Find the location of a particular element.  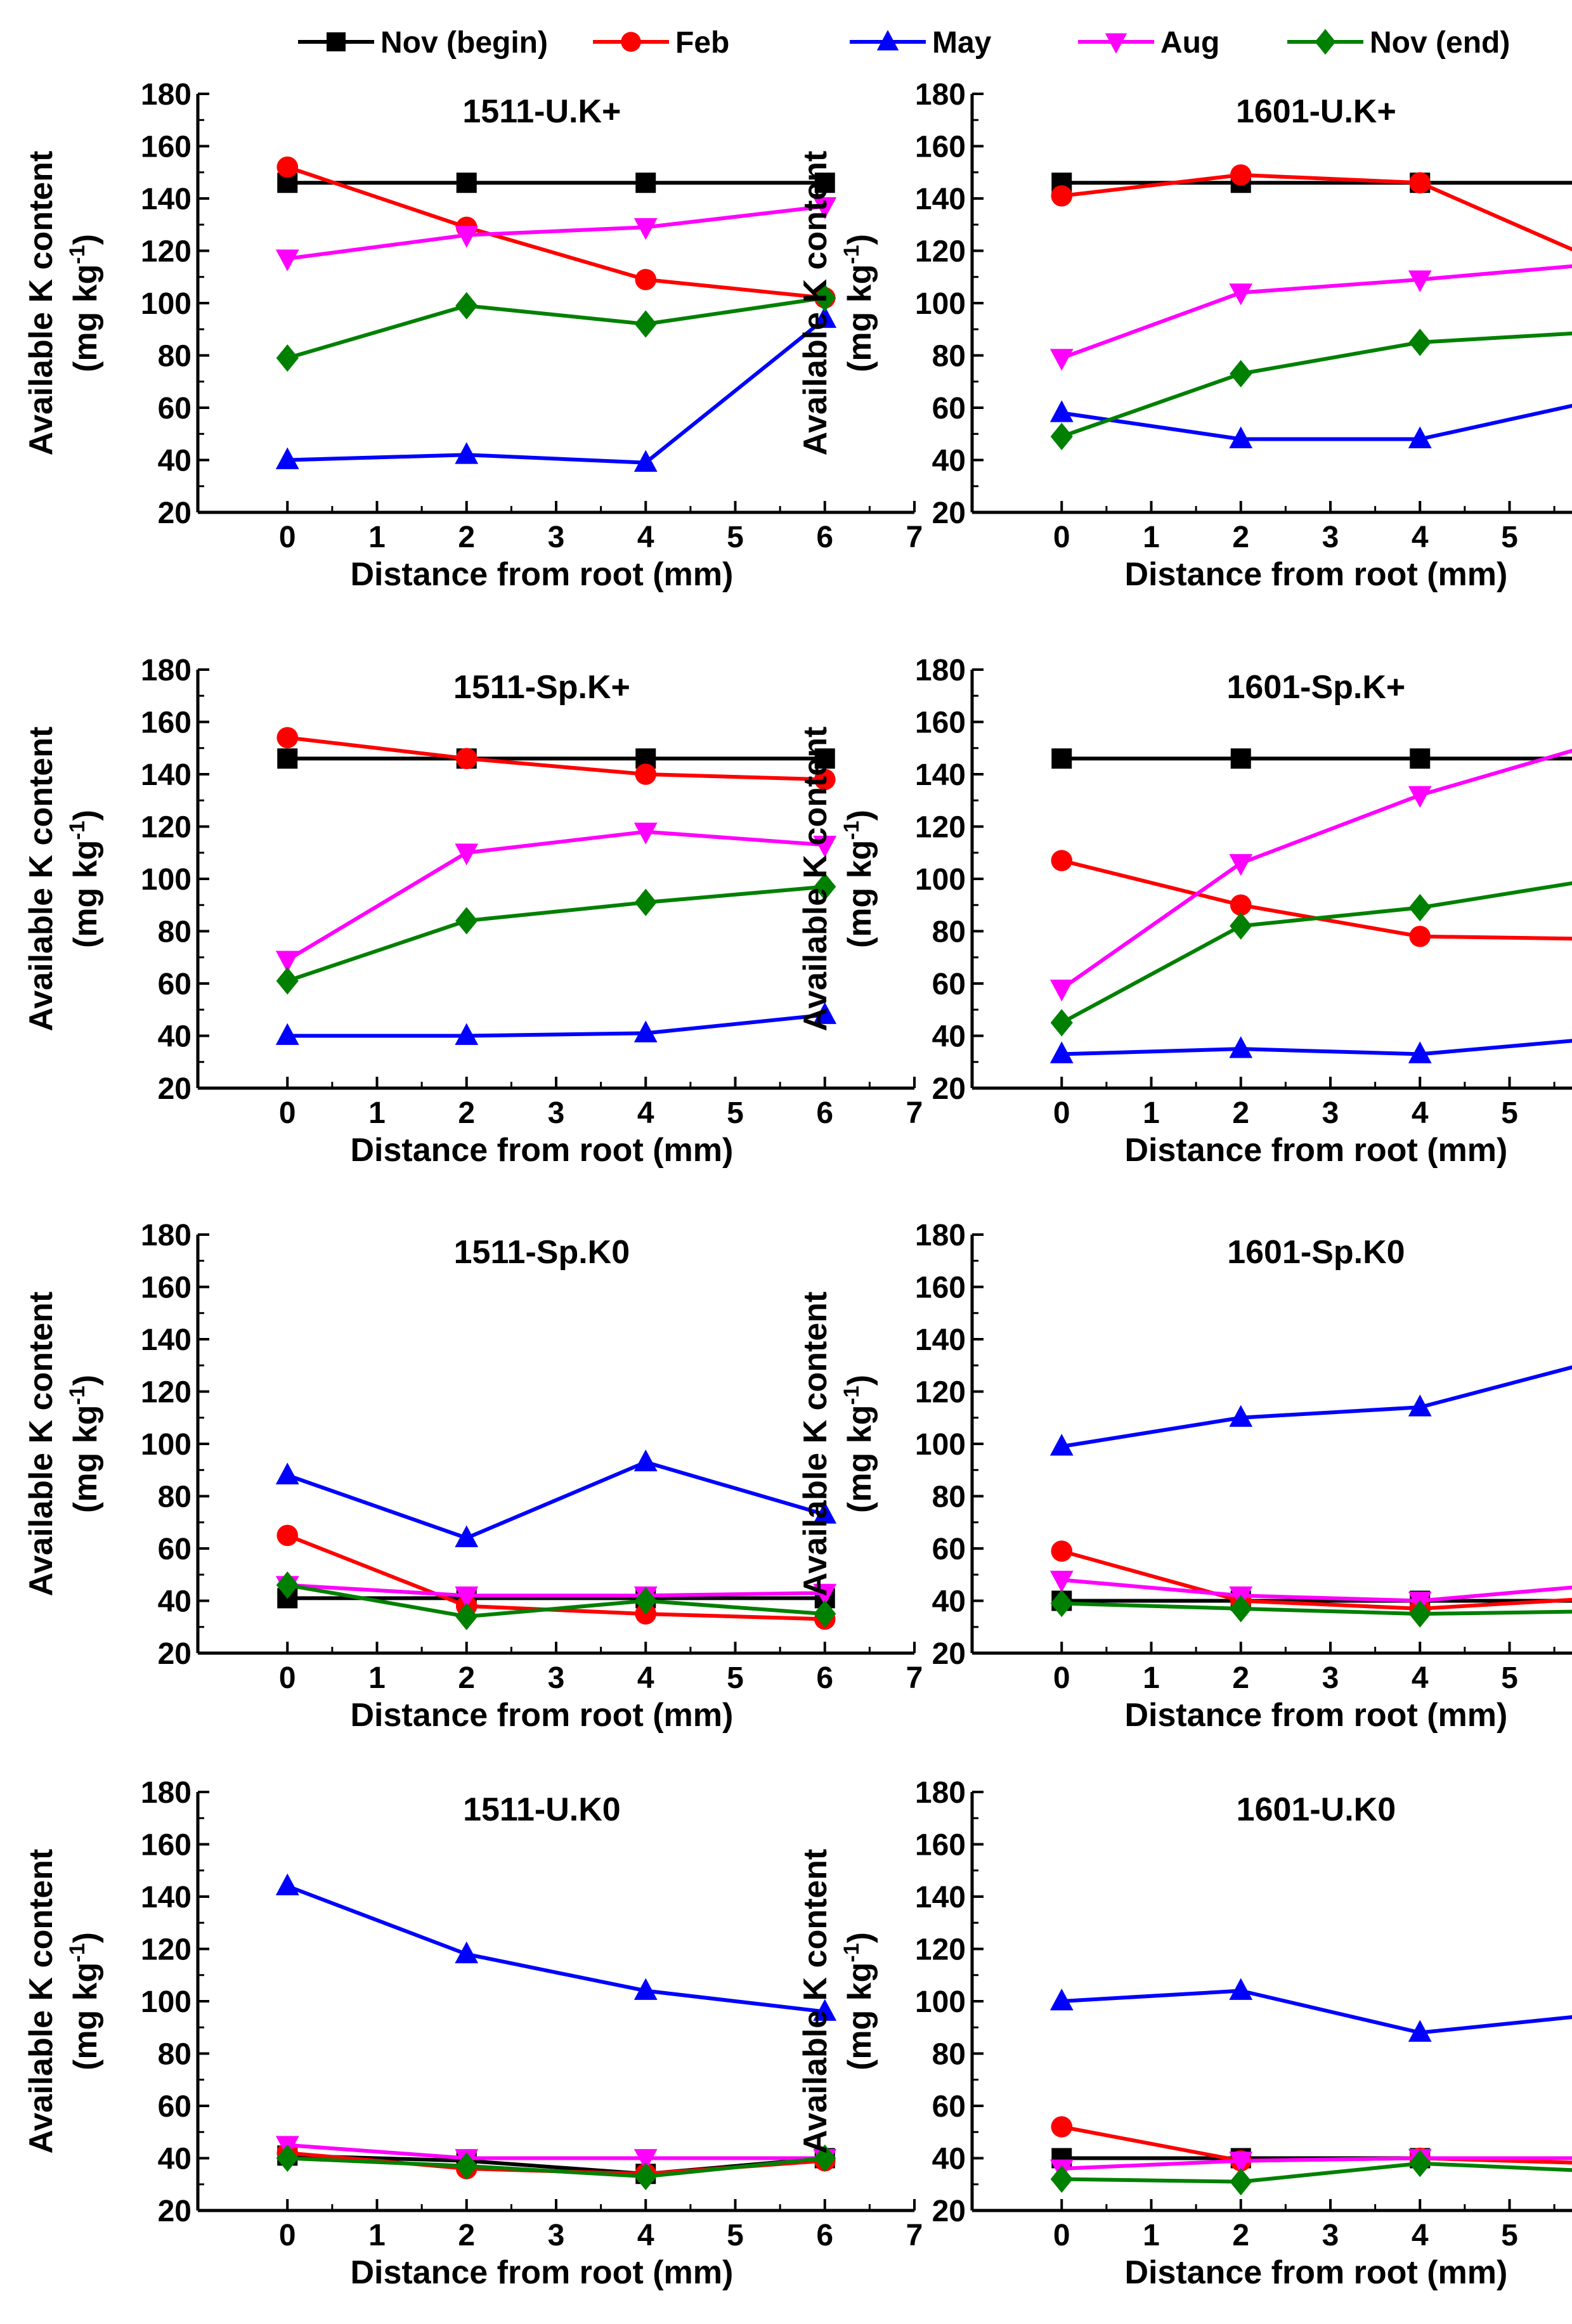

chart-title: 1511-U.K0 is located at coordinates (542, 1809).